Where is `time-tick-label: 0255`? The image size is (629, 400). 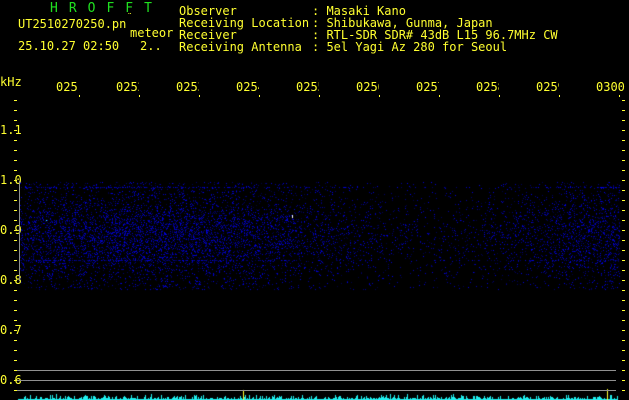 time-tick-label: 0255 is located at coordinates (307, 87).